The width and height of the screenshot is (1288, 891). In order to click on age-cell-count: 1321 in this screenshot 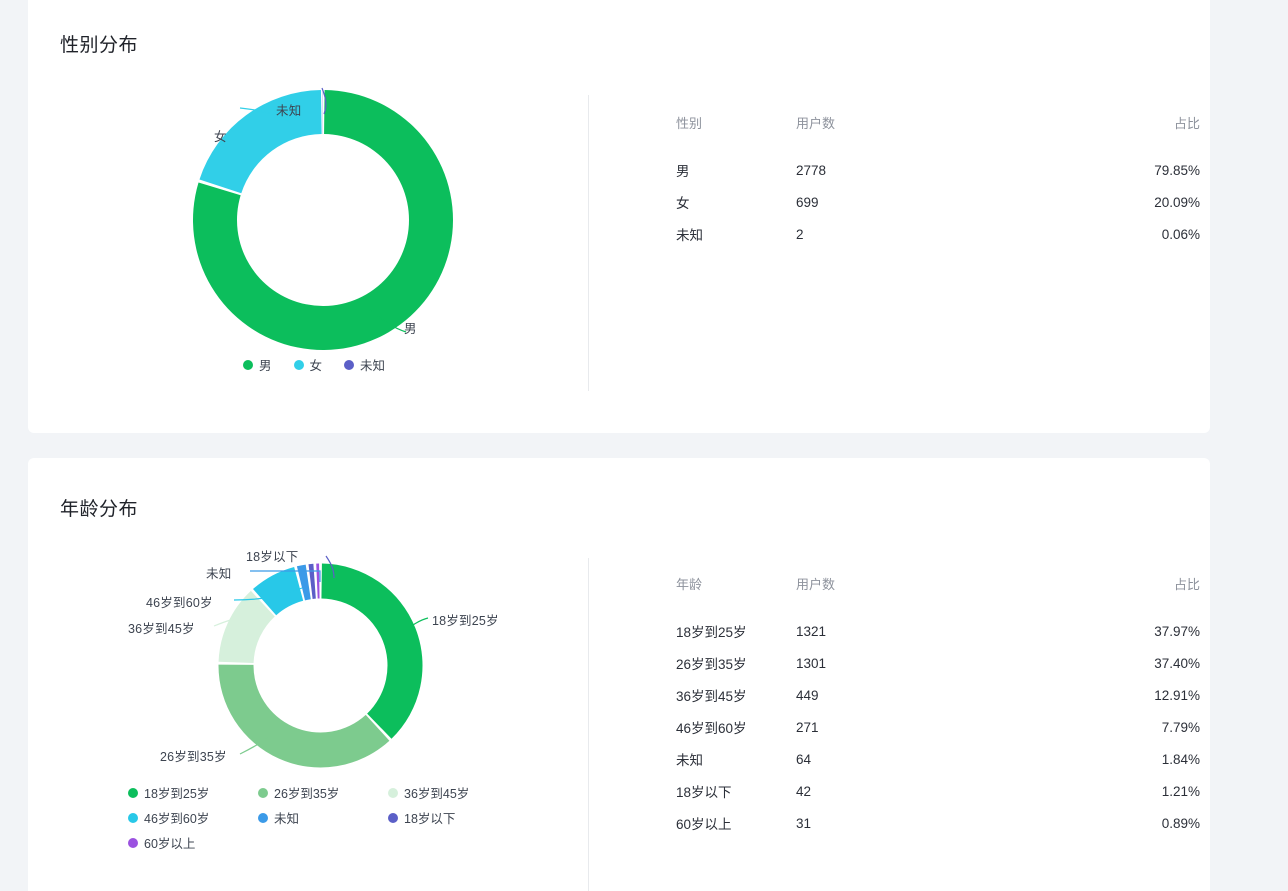, I will do `click(811, 631)`.